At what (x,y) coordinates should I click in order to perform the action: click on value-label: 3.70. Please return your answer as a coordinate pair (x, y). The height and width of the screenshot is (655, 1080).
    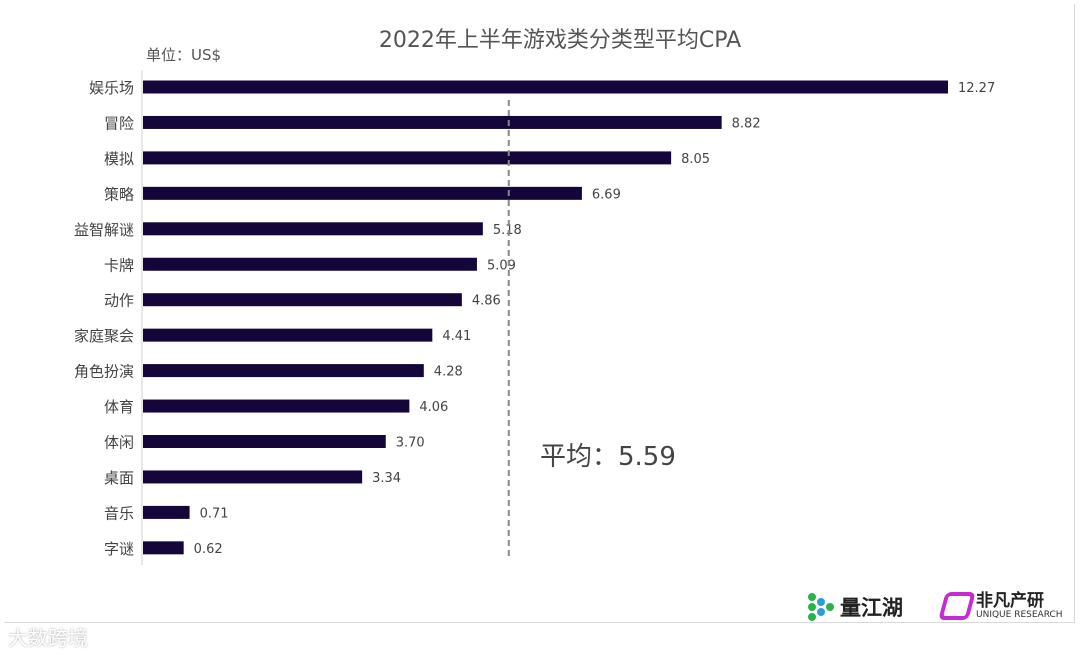
    Looking at the image, I should click on (410, 443).